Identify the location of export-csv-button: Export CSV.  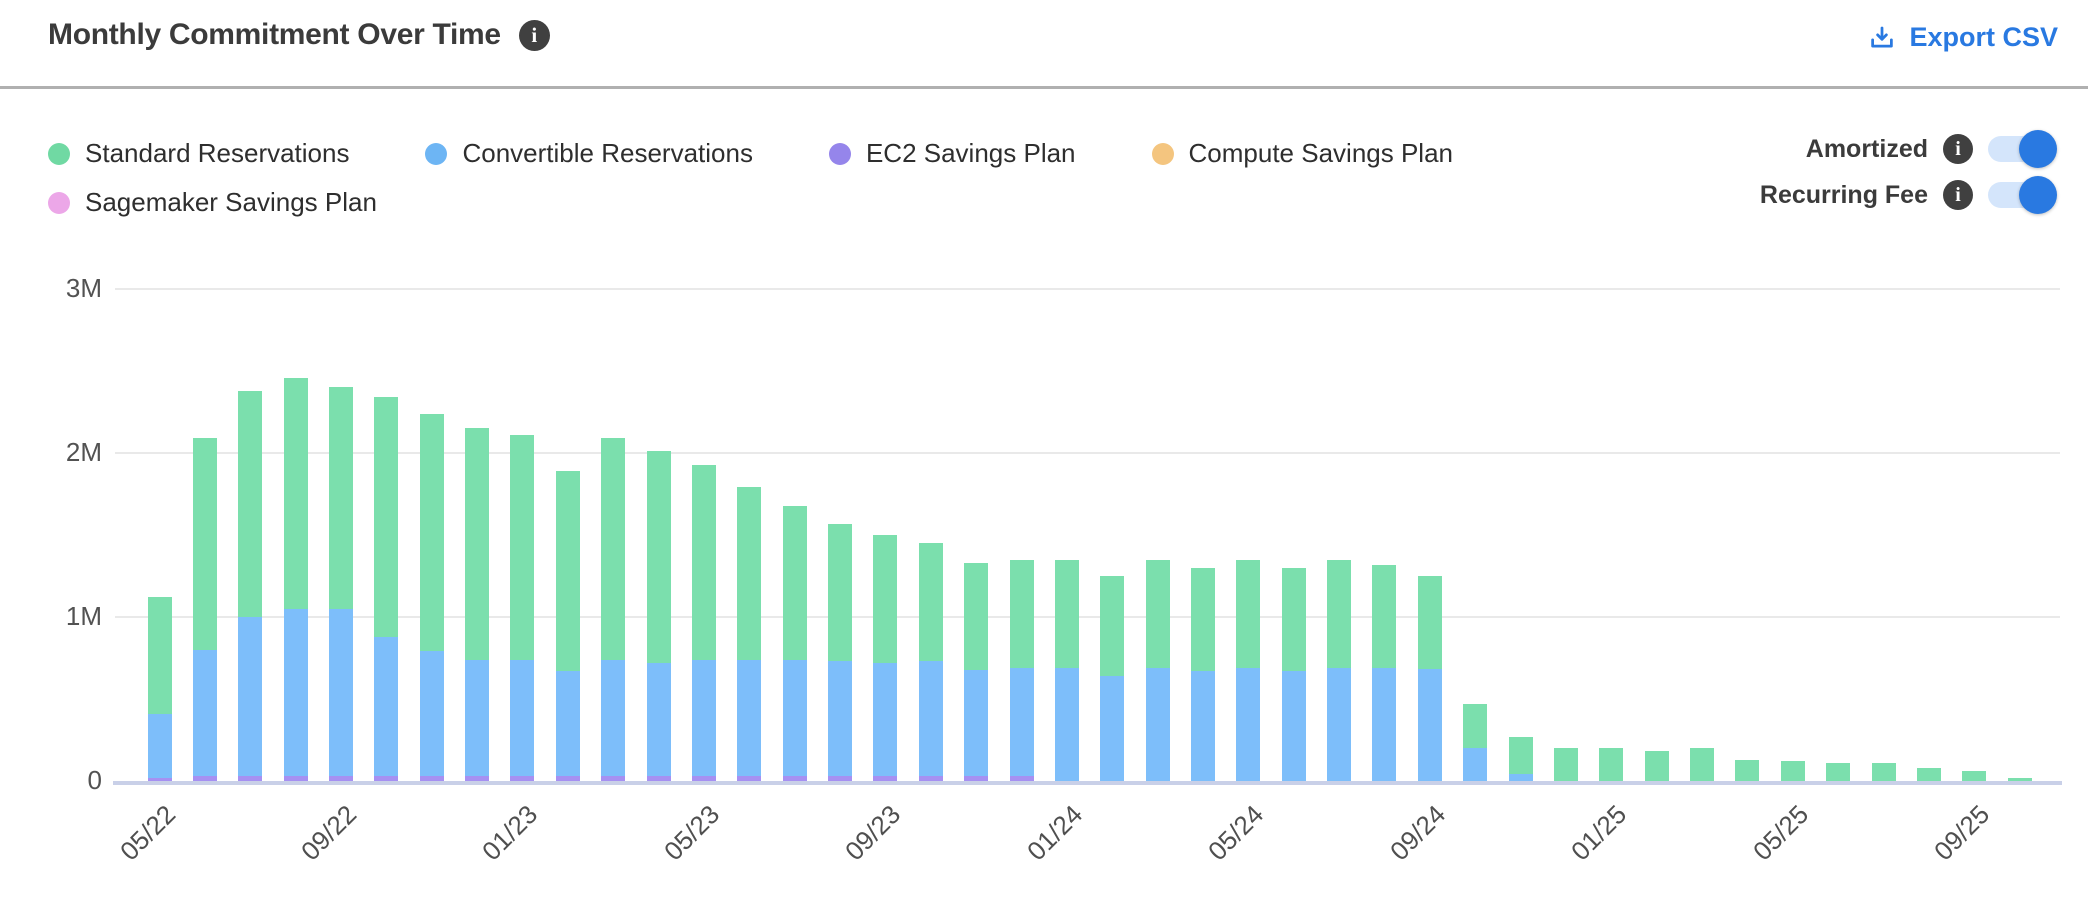
(1962, 37).